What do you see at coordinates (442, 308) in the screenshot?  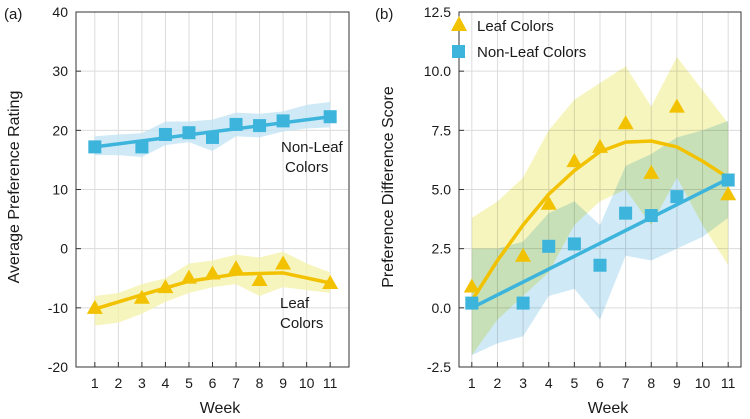 I see `y-tick-label: 0.0` at bounding box center [442, 308].